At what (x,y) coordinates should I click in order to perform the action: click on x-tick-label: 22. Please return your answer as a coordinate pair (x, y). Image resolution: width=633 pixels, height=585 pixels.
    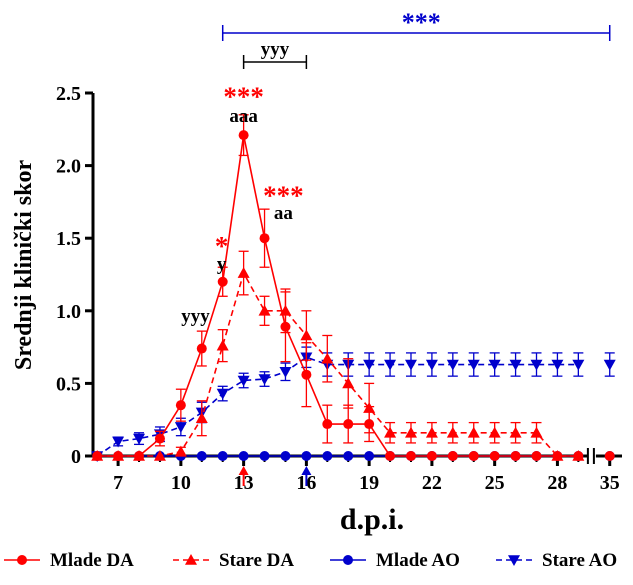
    Looking at the image, I should click on (432, 483).